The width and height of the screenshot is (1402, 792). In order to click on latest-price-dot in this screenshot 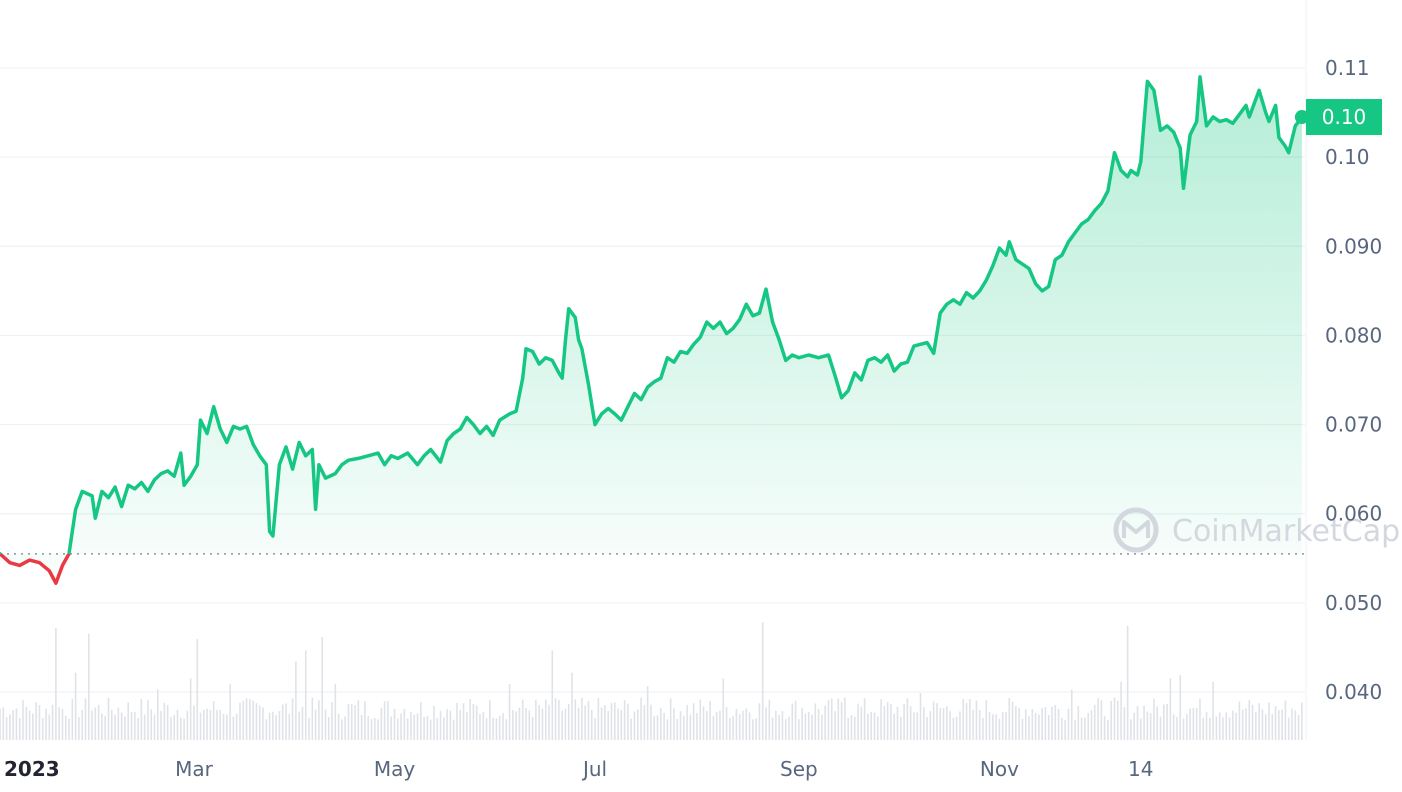, I will do `click(1301, 117)`.